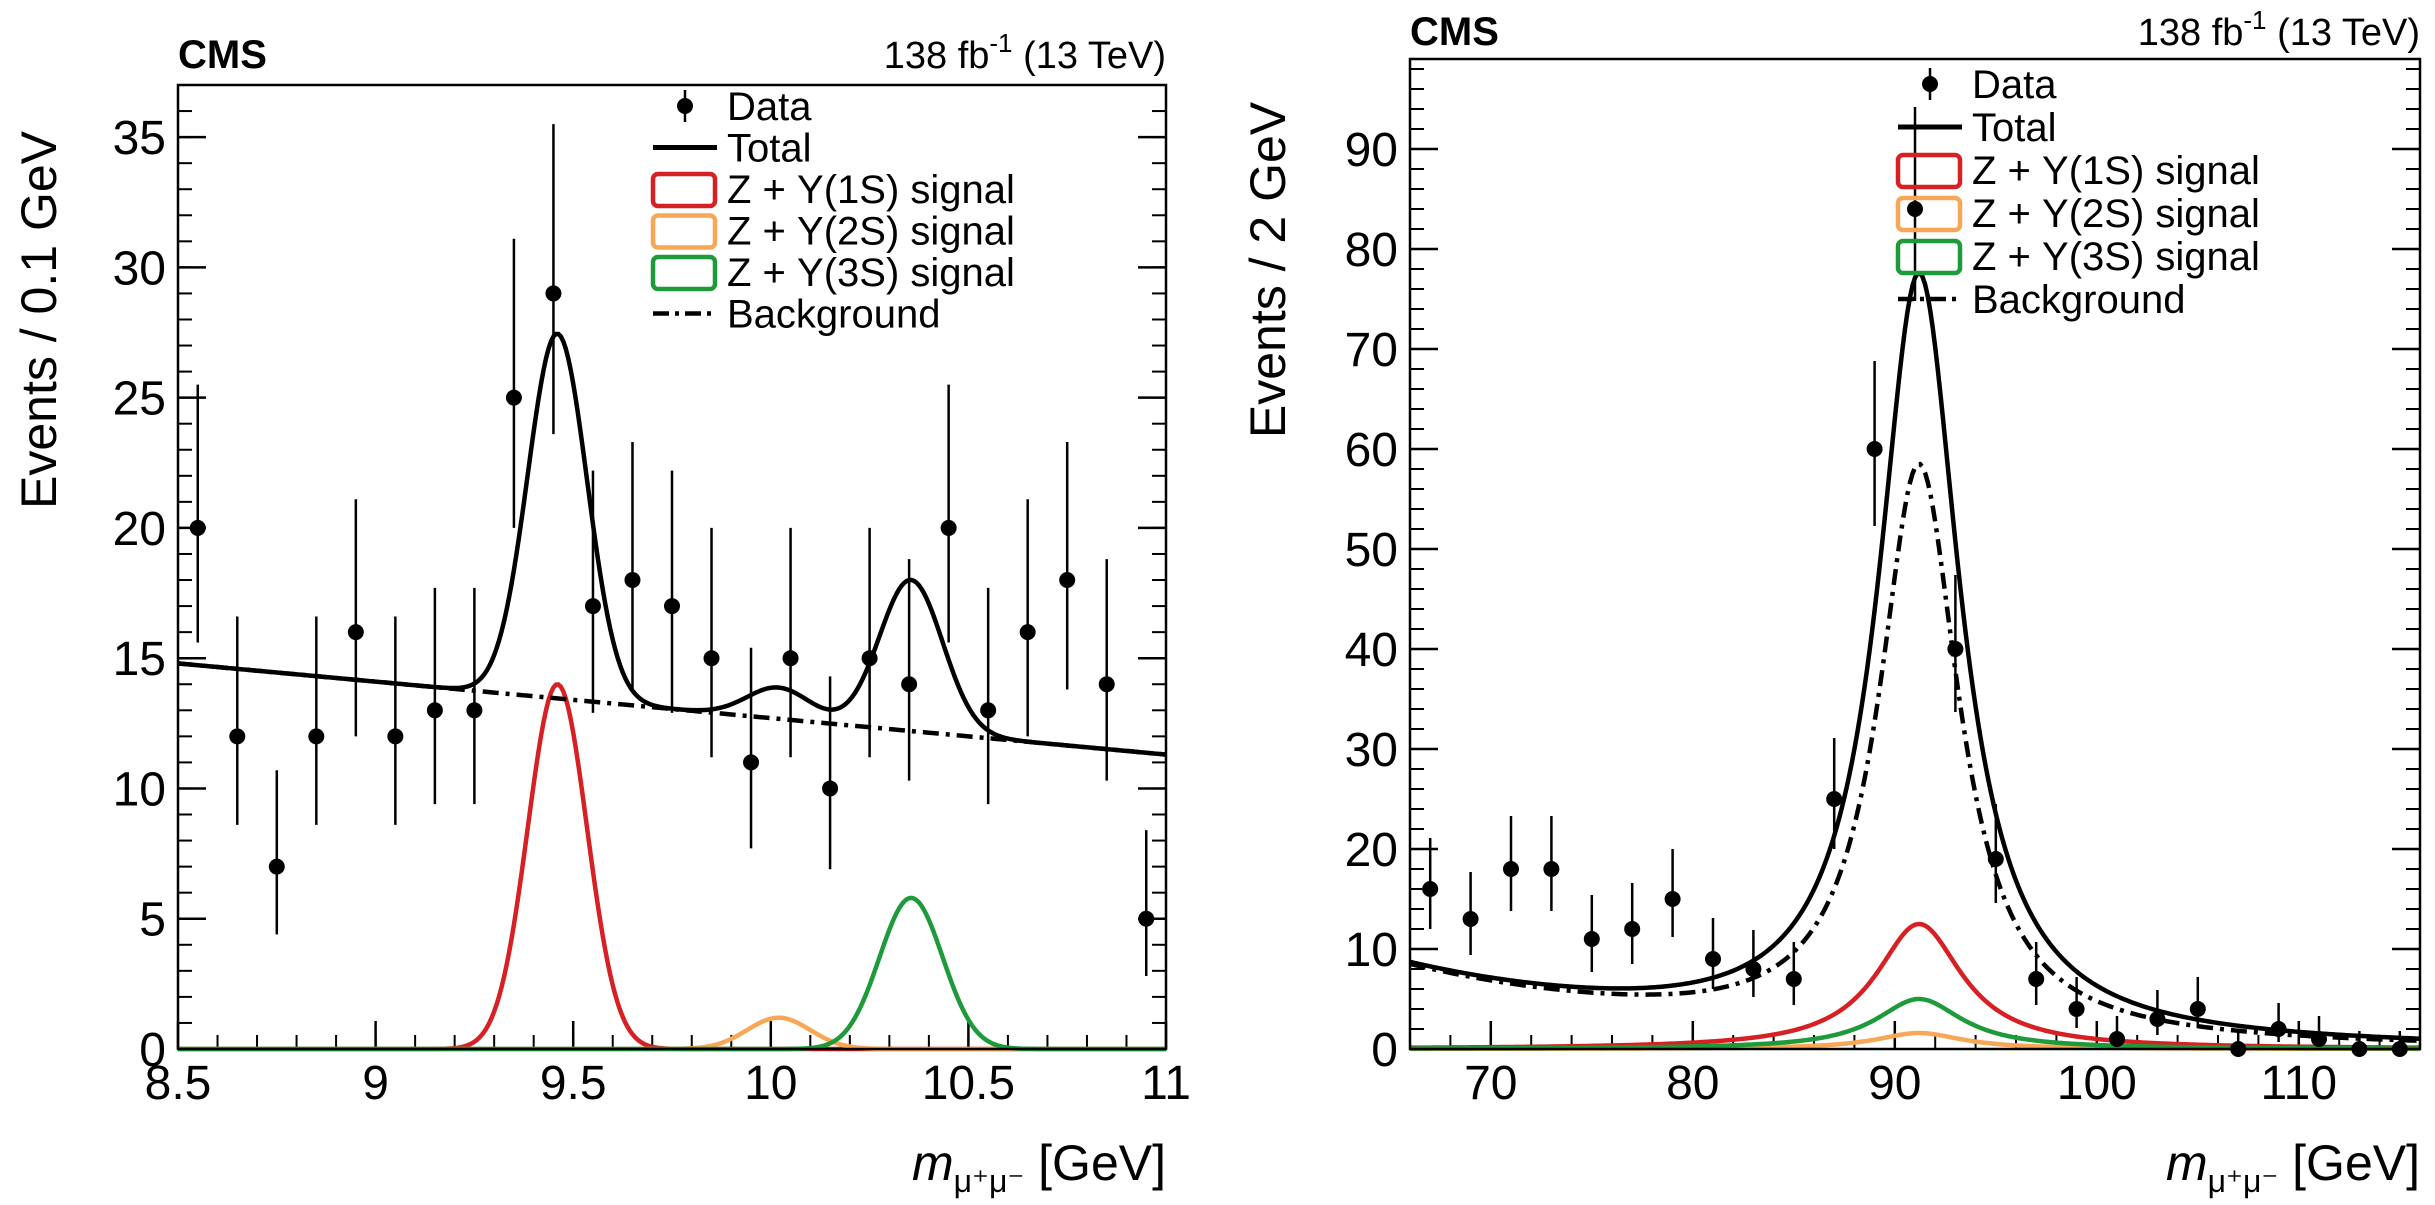 Image resolution: width=2435 pixels, height=1205 pixels. Describe the element at coordinates (871, 232) in the screenshot. I see `left-legend-label: Z + Υ(2S) signal` at that location.